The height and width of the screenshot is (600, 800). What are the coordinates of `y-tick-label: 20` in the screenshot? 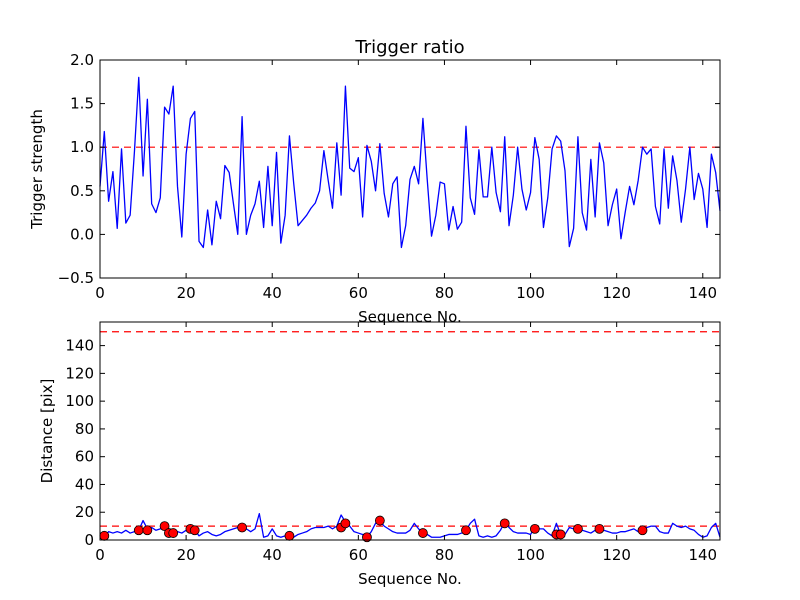 It's located at (84, 512).